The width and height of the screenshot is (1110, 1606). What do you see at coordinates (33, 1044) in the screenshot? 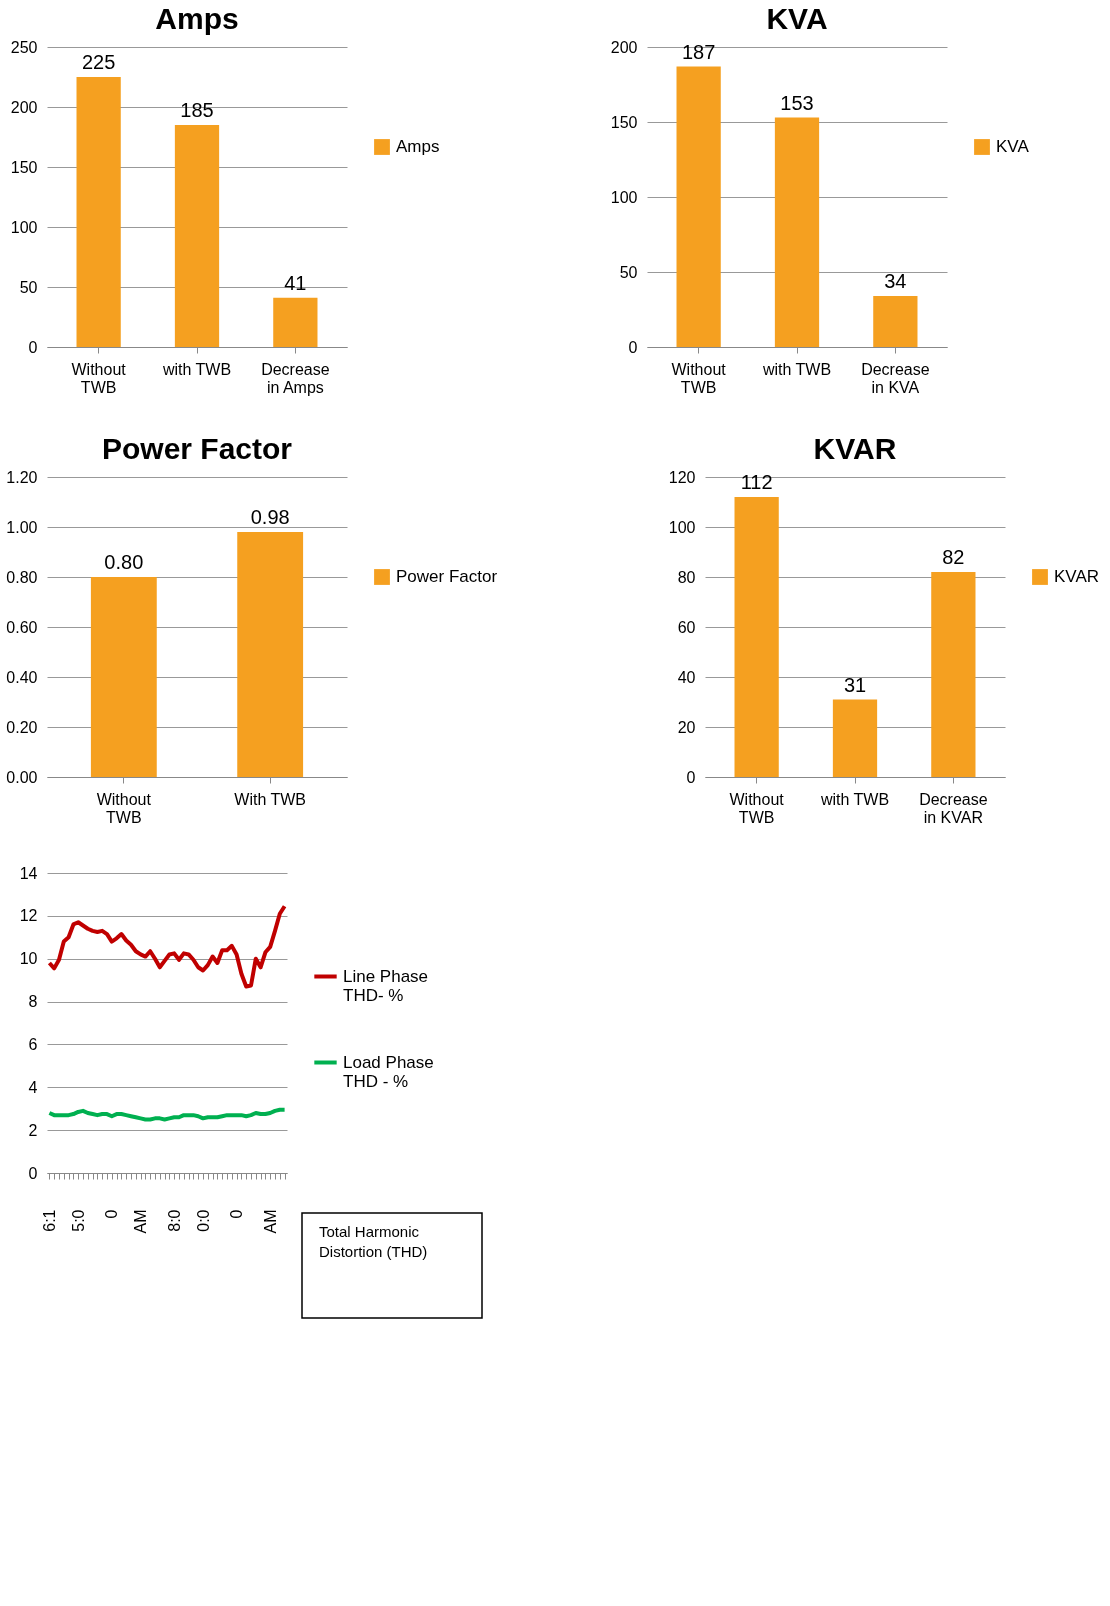
I see `y-tick-label: 6` at bounding box center [33, 1044].